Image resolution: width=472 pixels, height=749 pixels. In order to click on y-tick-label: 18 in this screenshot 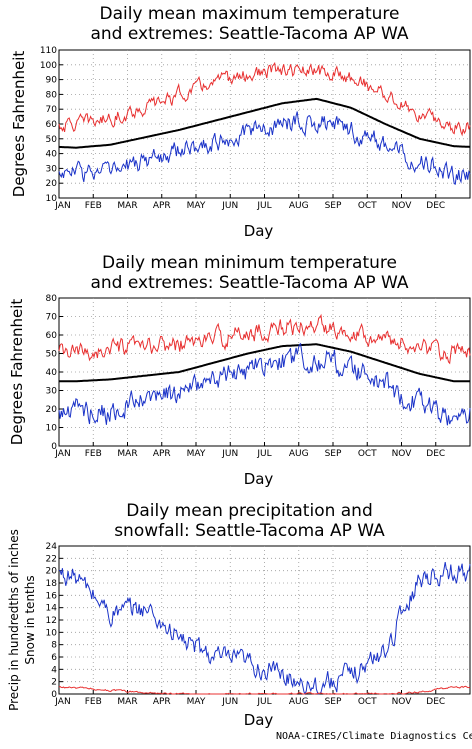, I will do `click(52, 584)`.